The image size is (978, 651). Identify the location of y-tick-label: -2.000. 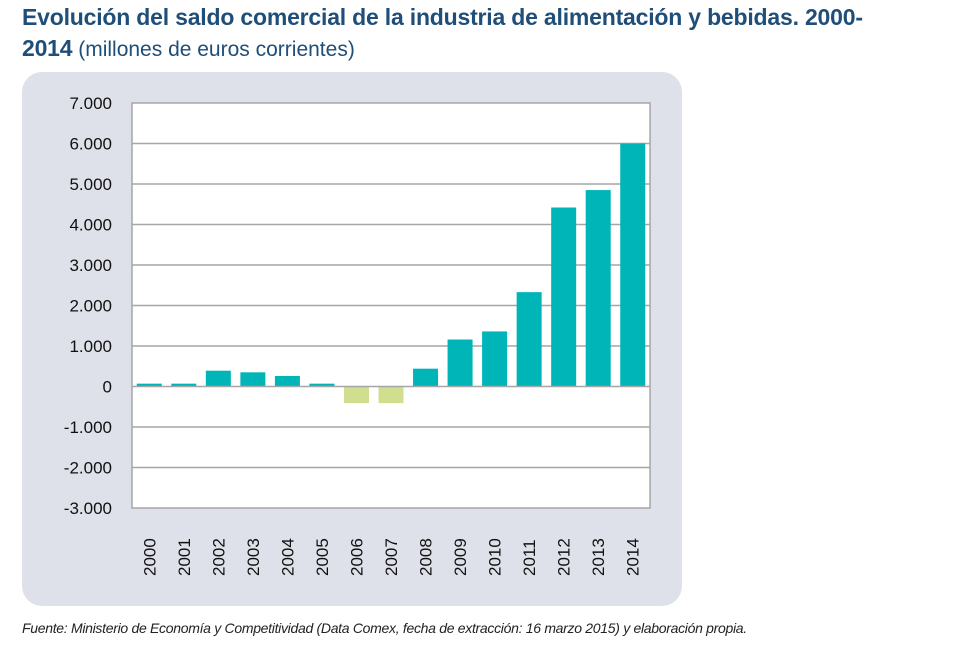
(88, 468).